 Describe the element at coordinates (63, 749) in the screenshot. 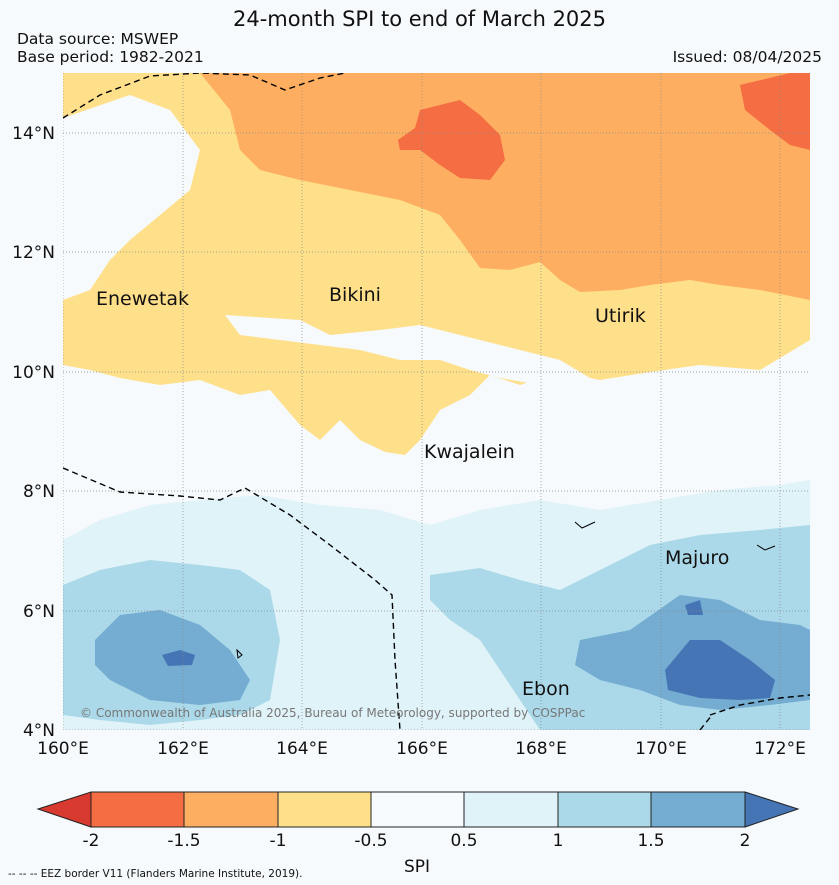

I see `lon-label: 160°E` at that location.